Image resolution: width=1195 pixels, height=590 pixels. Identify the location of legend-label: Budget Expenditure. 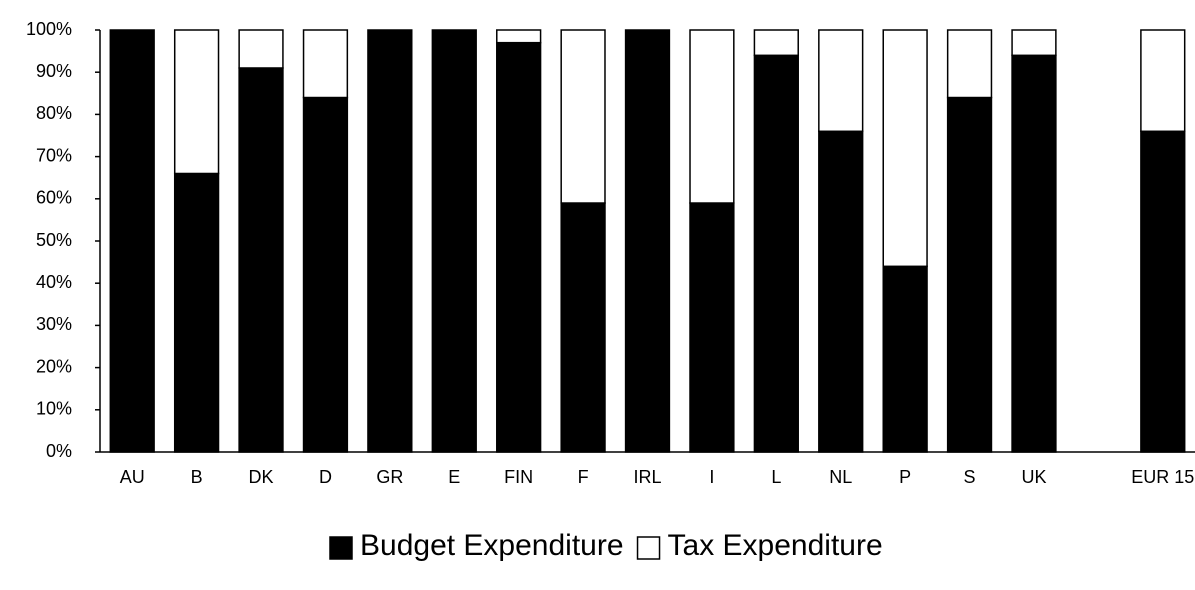
(492, 545).